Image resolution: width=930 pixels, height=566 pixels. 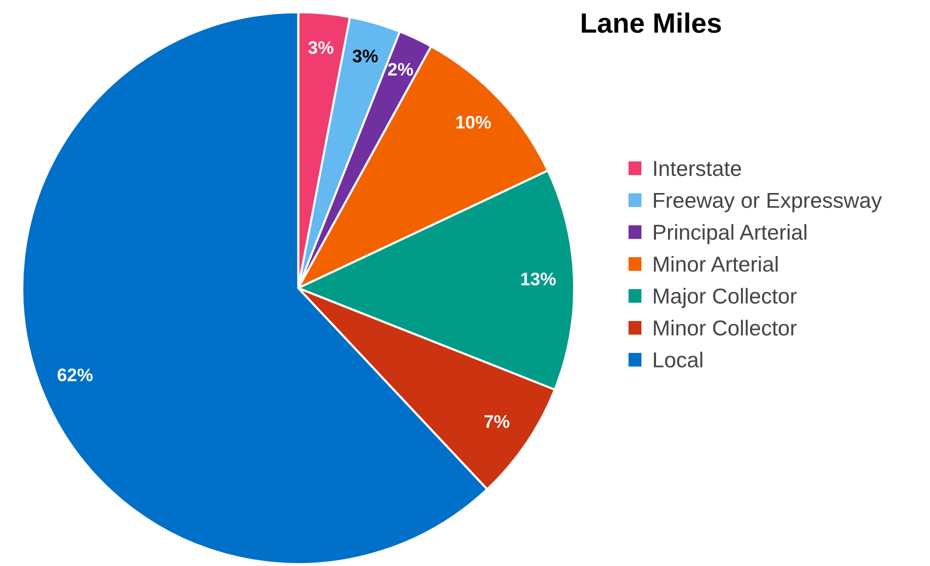 What do you see at coordinates (678, 360) in the screenshot?
I see `legend-label: Local` at bounding box center [678, 360].